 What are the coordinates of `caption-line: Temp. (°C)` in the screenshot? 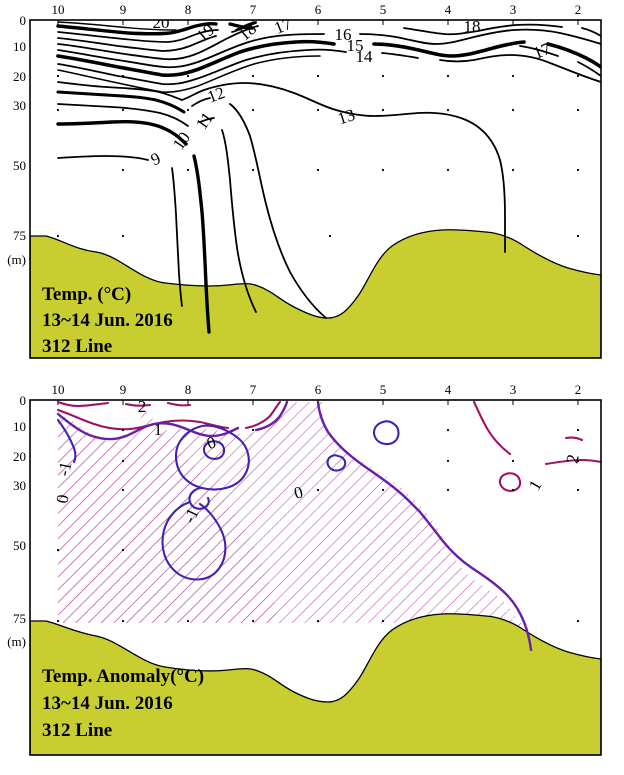 It's located at (86, 294).